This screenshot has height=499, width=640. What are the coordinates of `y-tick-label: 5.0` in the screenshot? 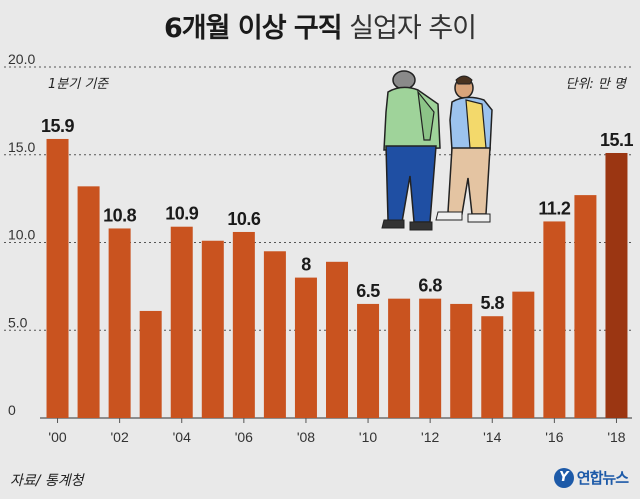 It's located at (18, 322).